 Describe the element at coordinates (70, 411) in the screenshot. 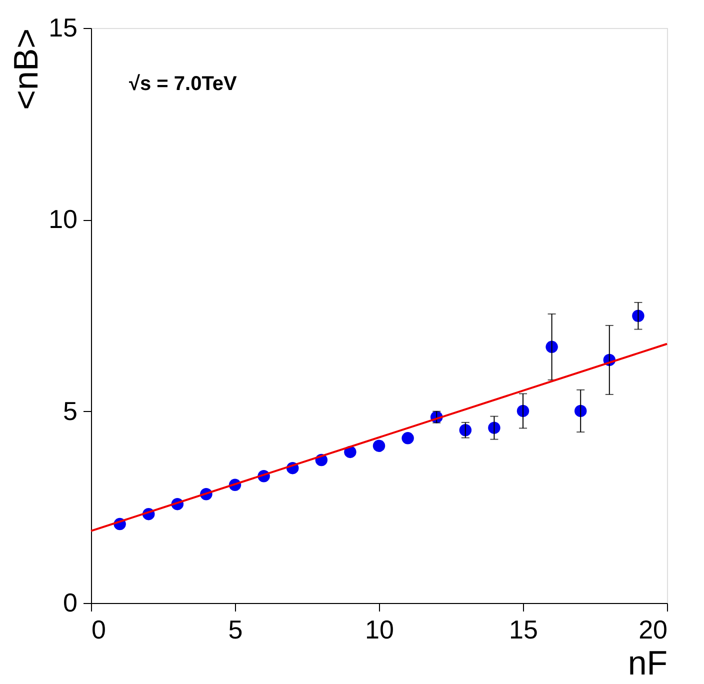

I see `y-tick-label: 5` at that location.